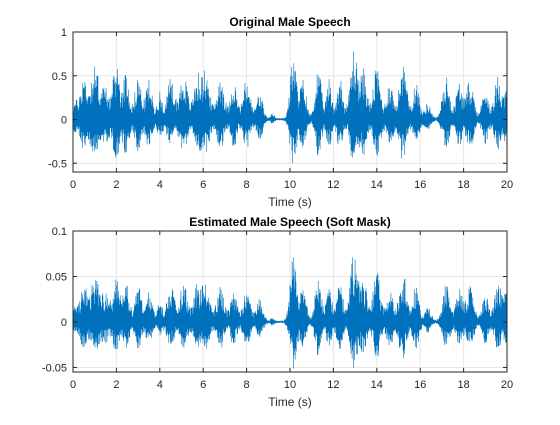 The image size is (560, 425). What do you see at coordinates (56, 277) in the screenshot?
I see `y-tick-label: 0.05` at bounding box center [56, 277].